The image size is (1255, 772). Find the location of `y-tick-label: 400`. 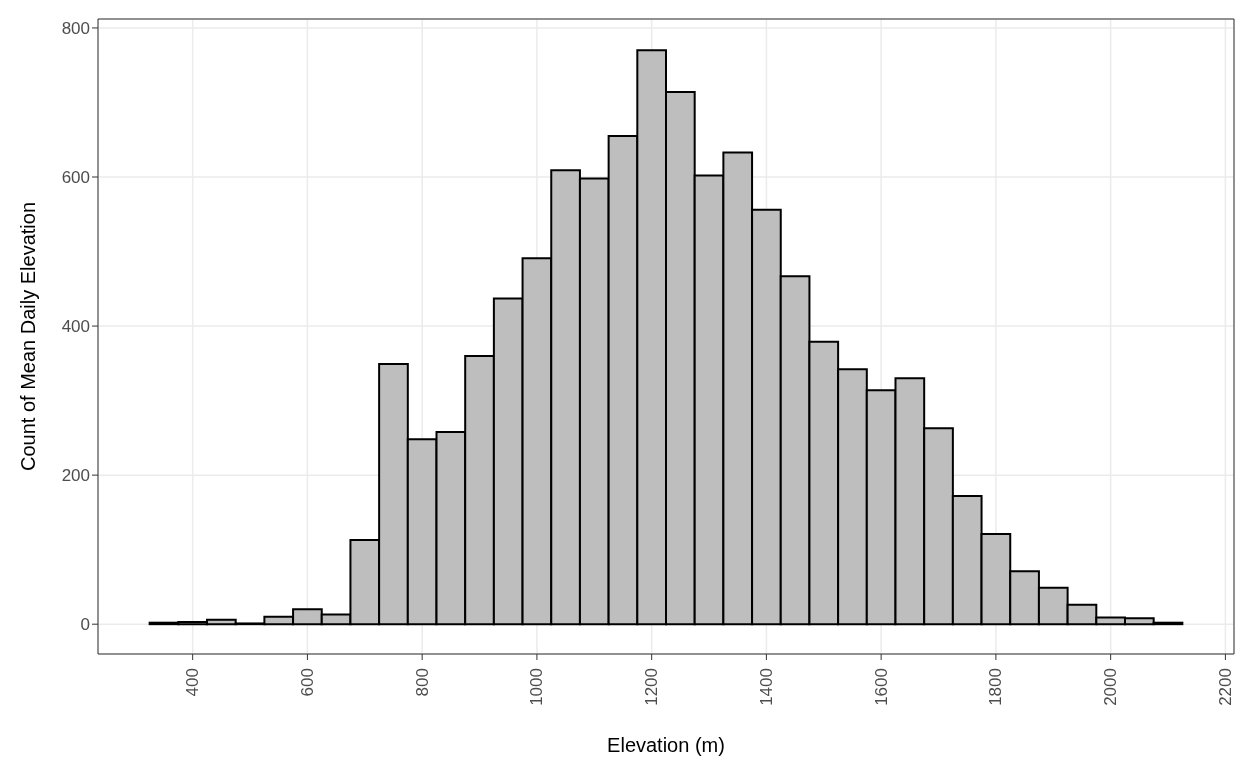

y-tick-label: 400 is located at coordinates (75, 327).